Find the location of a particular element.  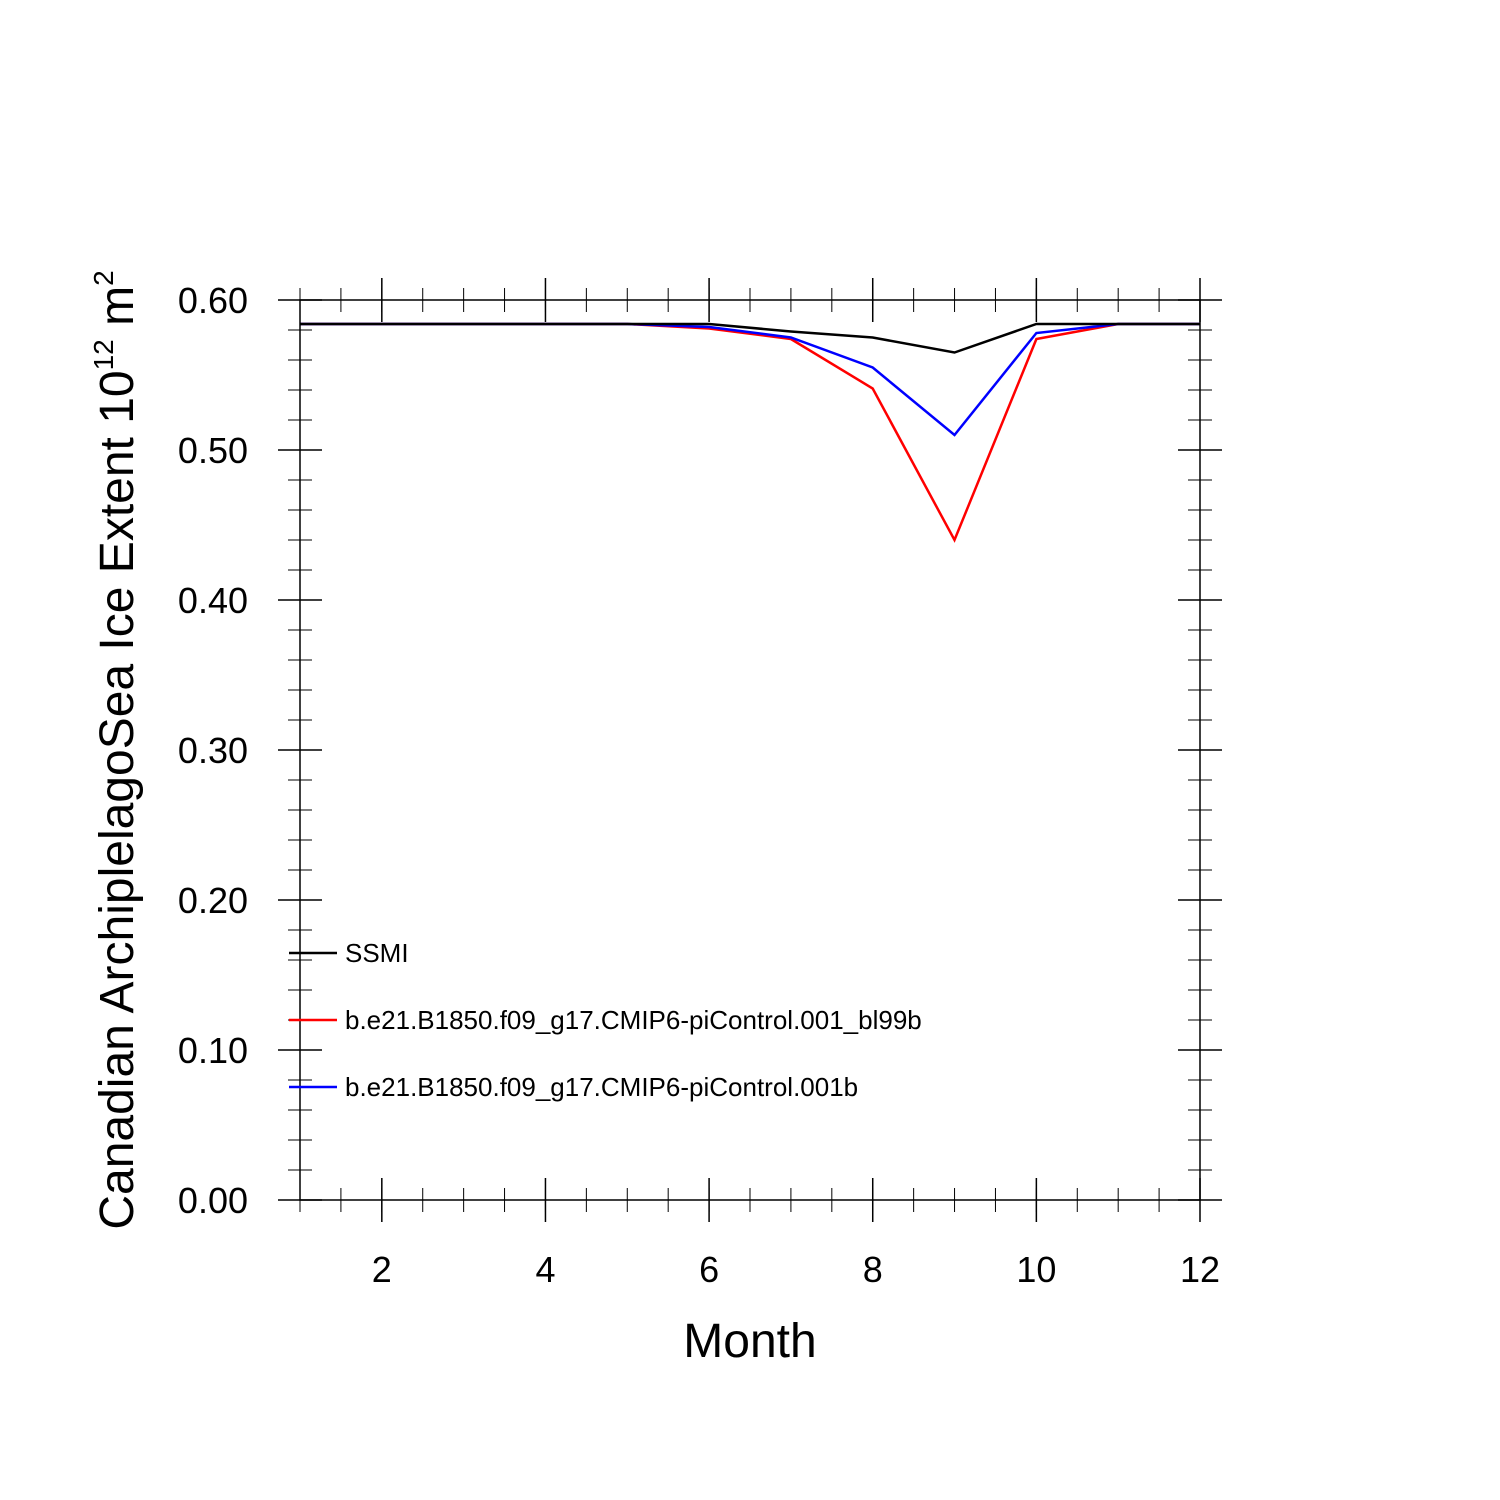

x-tick-label: 12 is located at coordinates (1200, 1269).